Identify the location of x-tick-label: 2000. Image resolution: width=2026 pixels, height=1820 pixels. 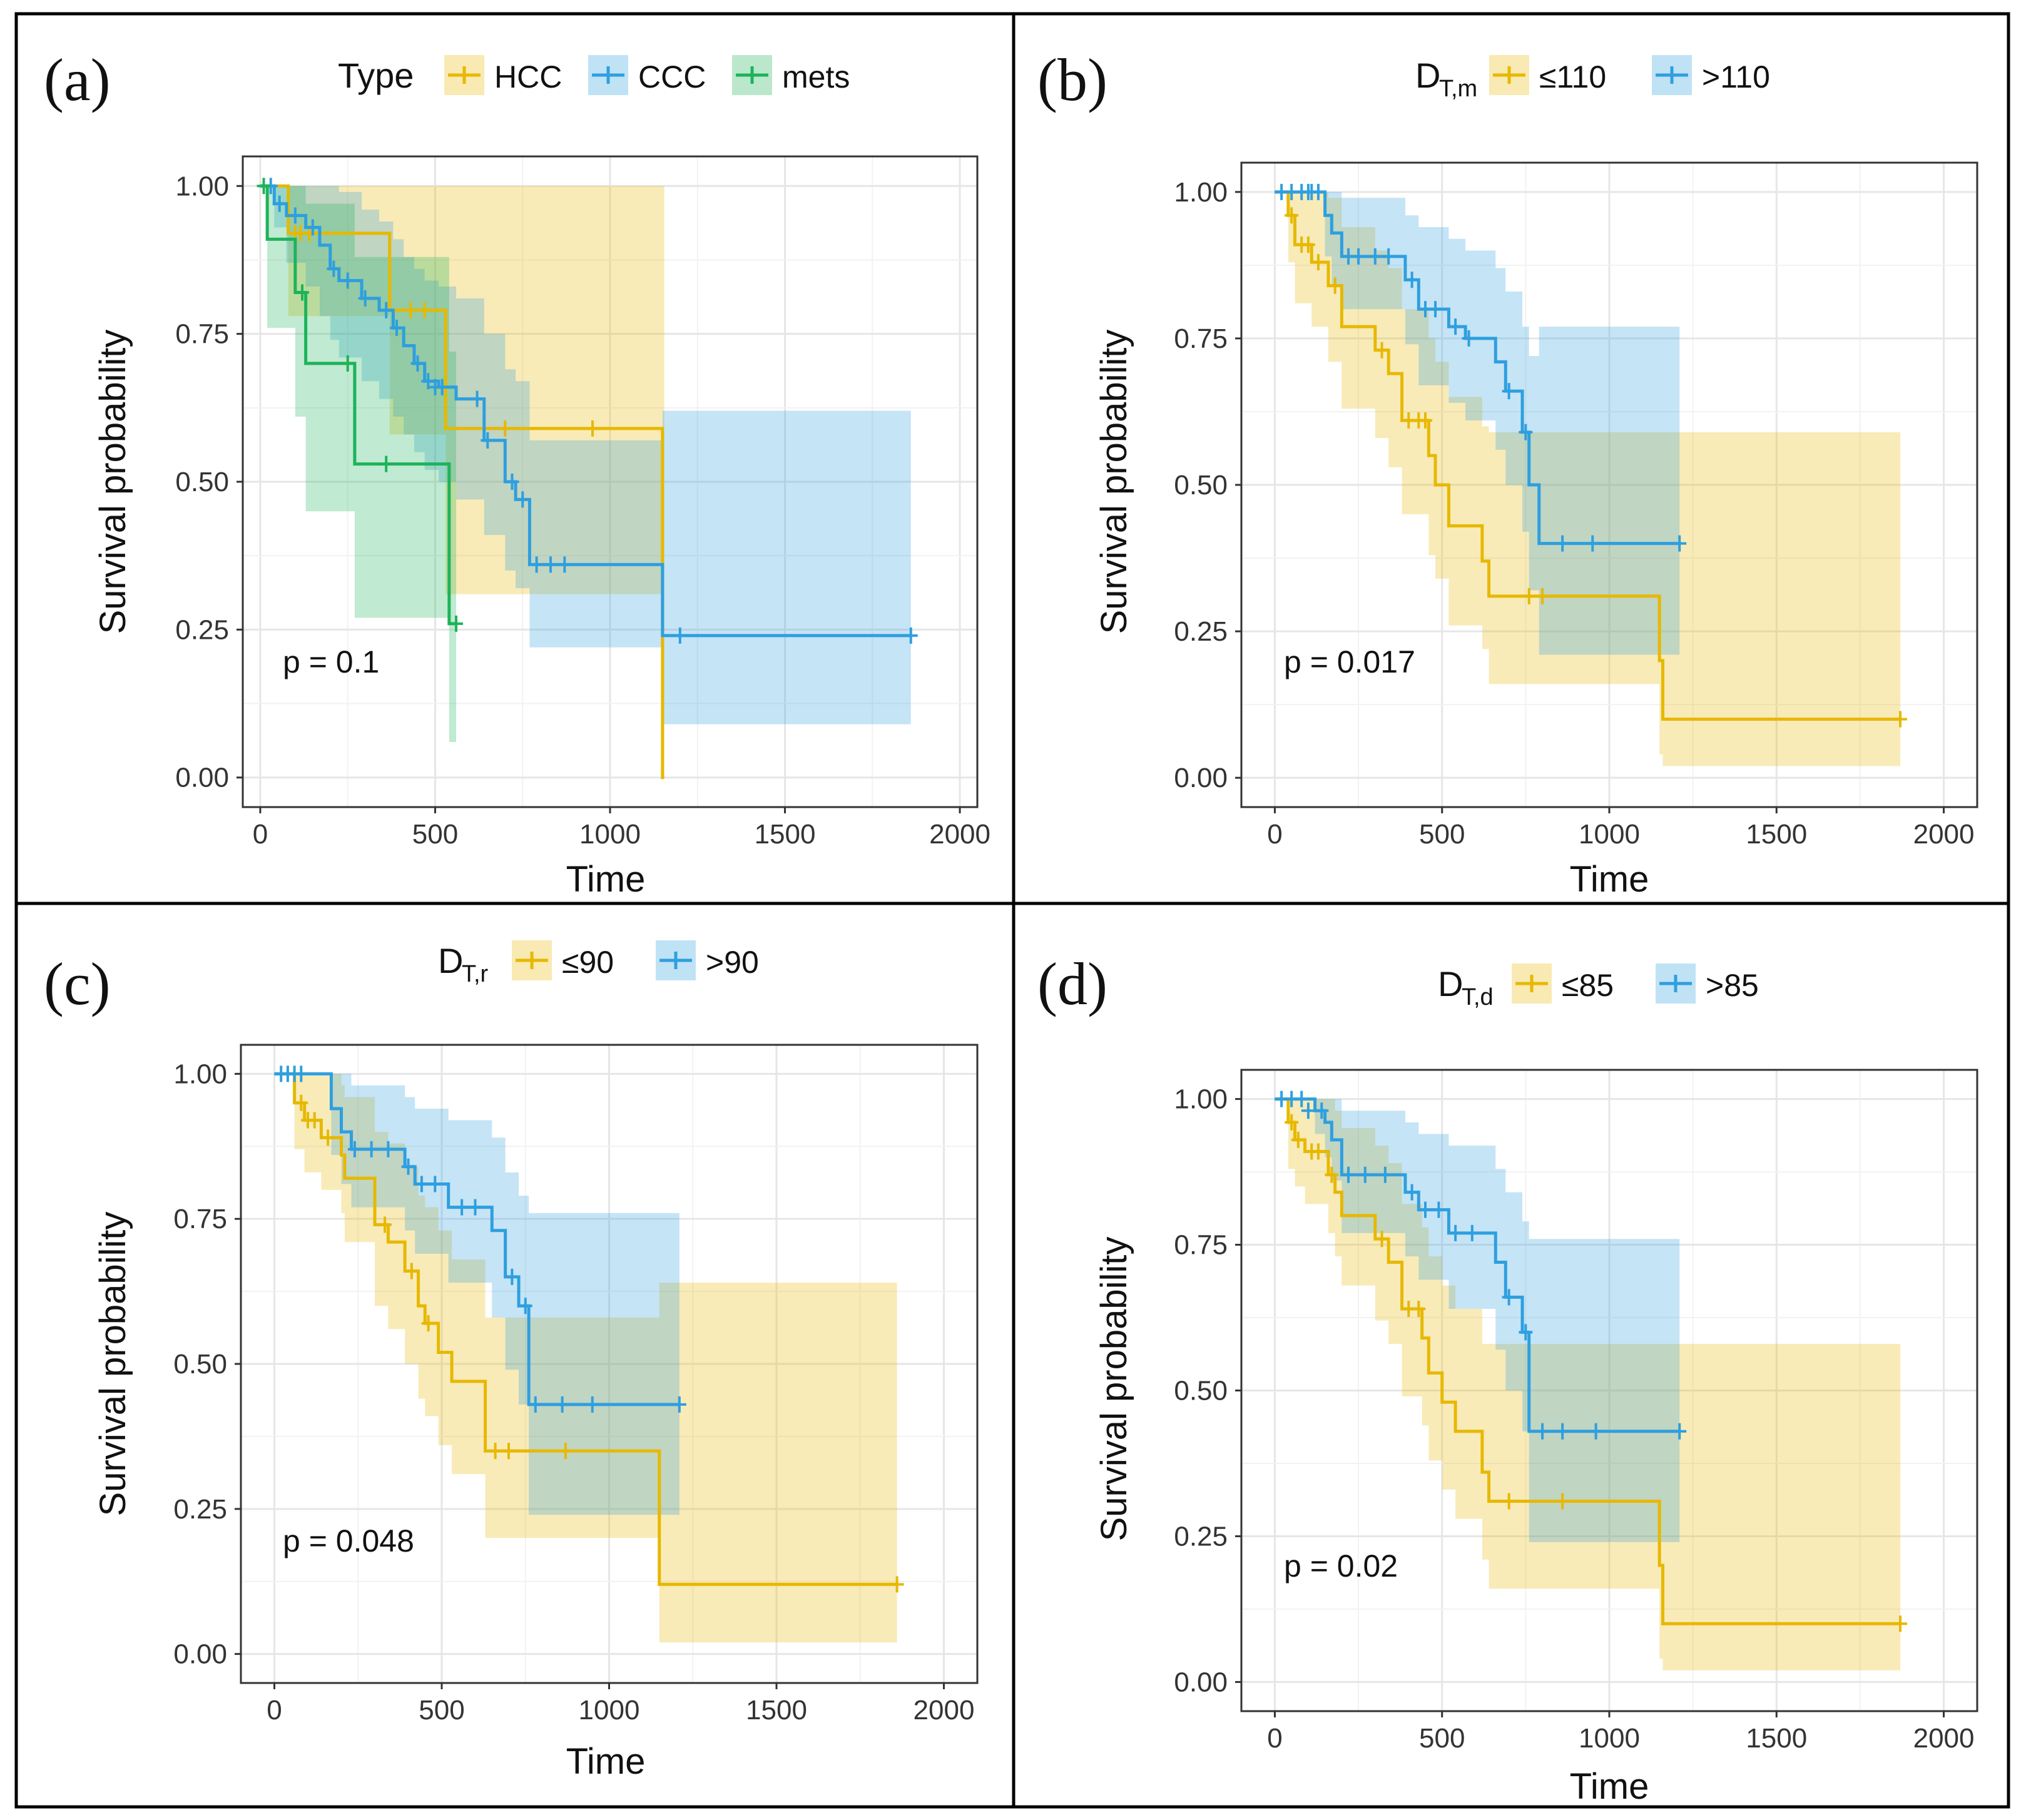
(945, 1710).